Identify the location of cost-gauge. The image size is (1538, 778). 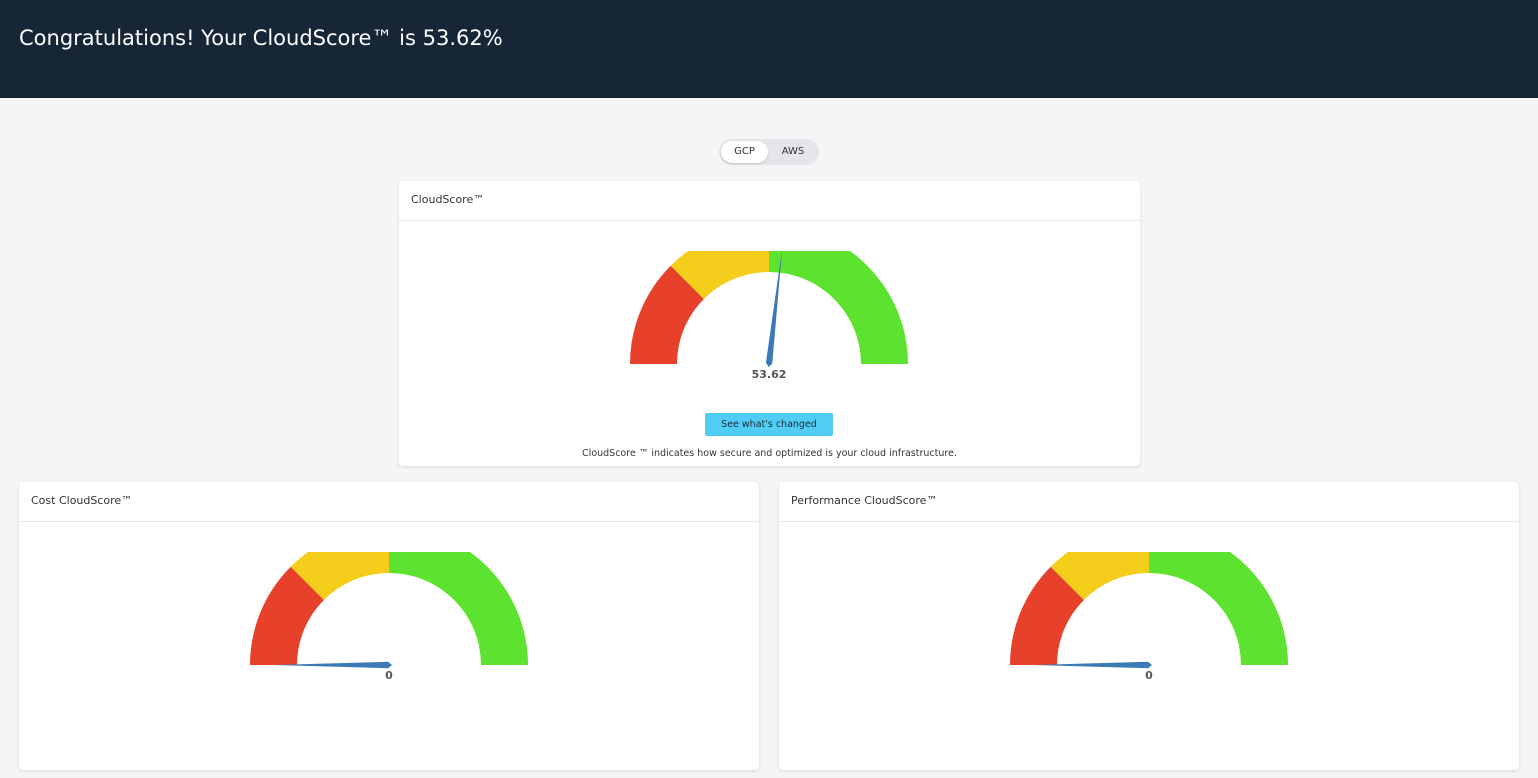
(389, 610).